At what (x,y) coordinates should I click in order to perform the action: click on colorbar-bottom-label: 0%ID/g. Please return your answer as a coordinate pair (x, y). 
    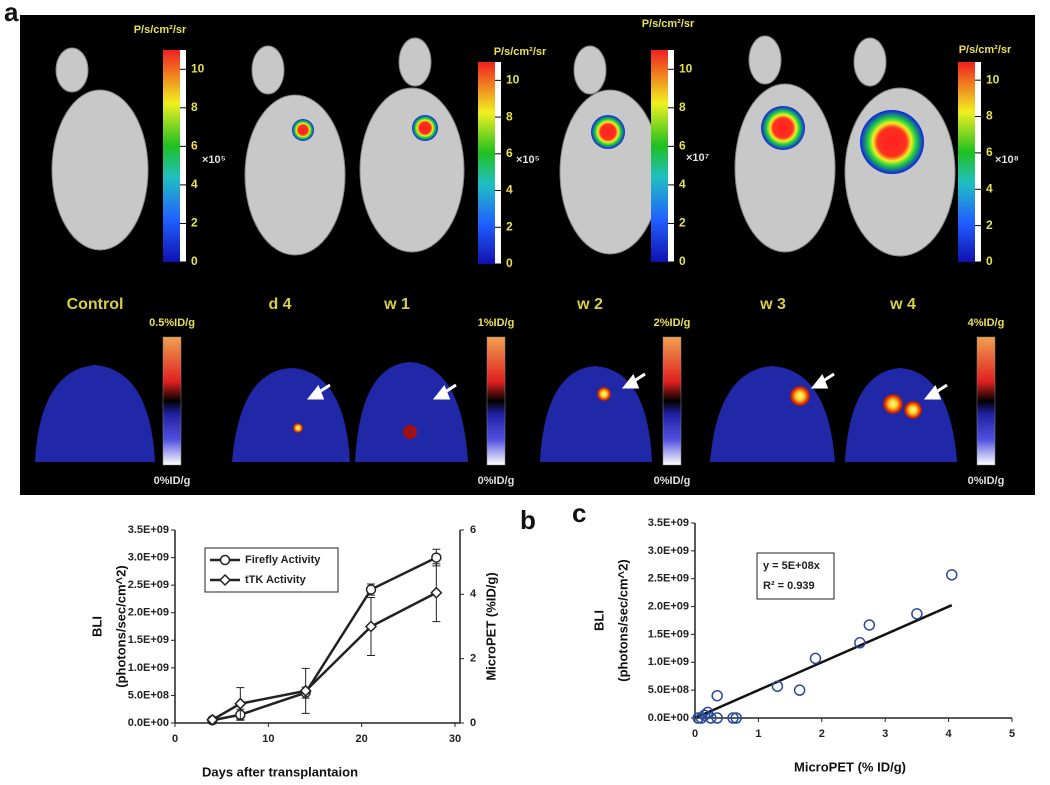
    Looking at the image, I should click on (672, 481).